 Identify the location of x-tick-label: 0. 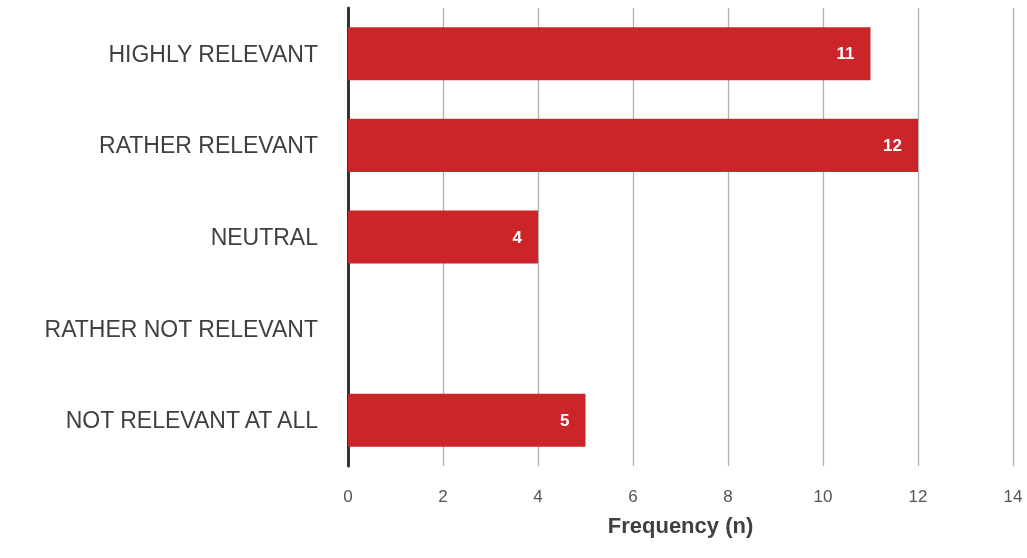
(348, 496).